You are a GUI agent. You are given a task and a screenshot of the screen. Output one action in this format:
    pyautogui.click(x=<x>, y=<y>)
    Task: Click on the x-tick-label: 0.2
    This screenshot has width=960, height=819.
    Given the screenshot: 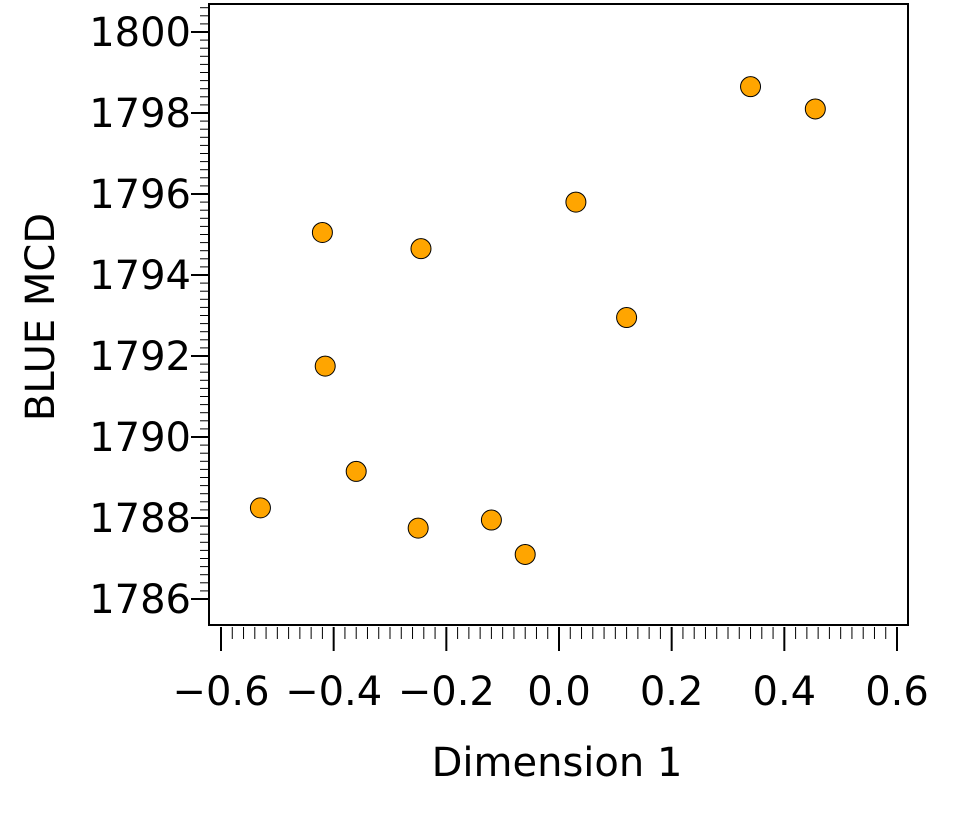 What is the action you would take?
    pyautogui.click(x=672, y=692)
    